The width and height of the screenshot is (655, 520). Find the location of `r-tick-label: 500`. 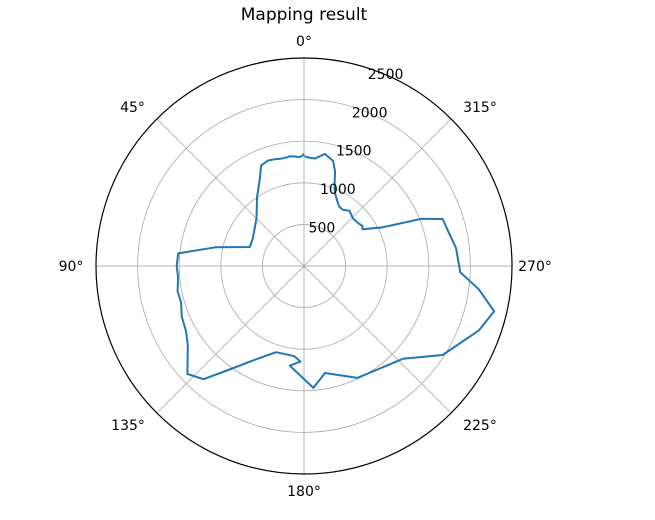

r-tick-label: 500 is located at coordinates (322, 229).